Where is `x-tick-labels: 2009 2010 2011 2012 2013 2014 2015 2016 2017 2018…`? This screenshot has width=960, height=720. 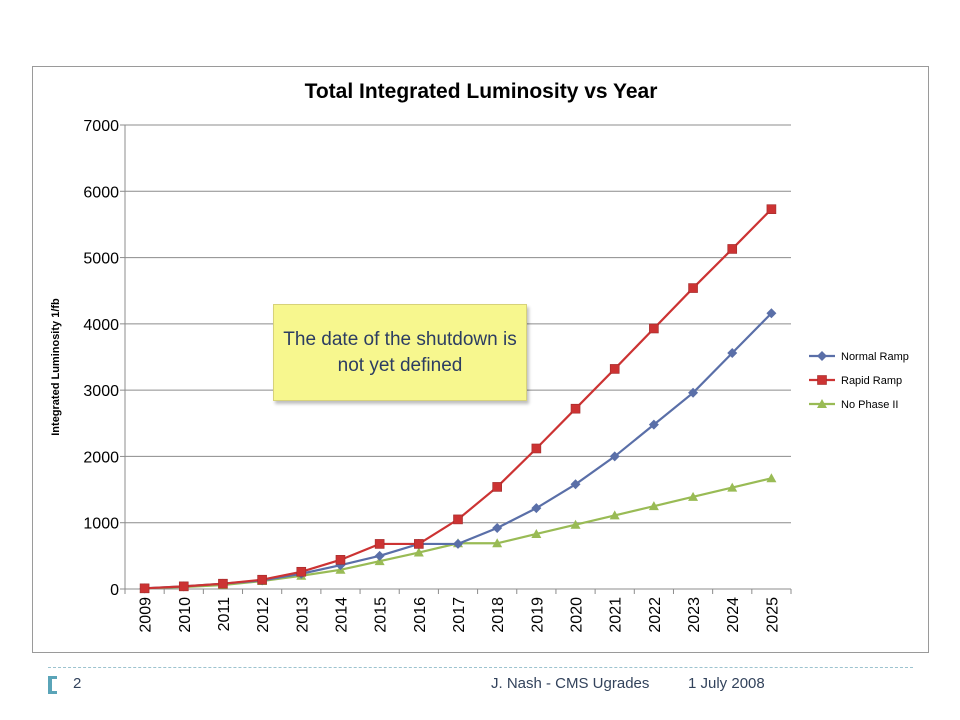
x-tick-labels: 2009 2010 2011 2012 2013 2014 2015 2016 2017 2018… is located at coordinates (460, 615).